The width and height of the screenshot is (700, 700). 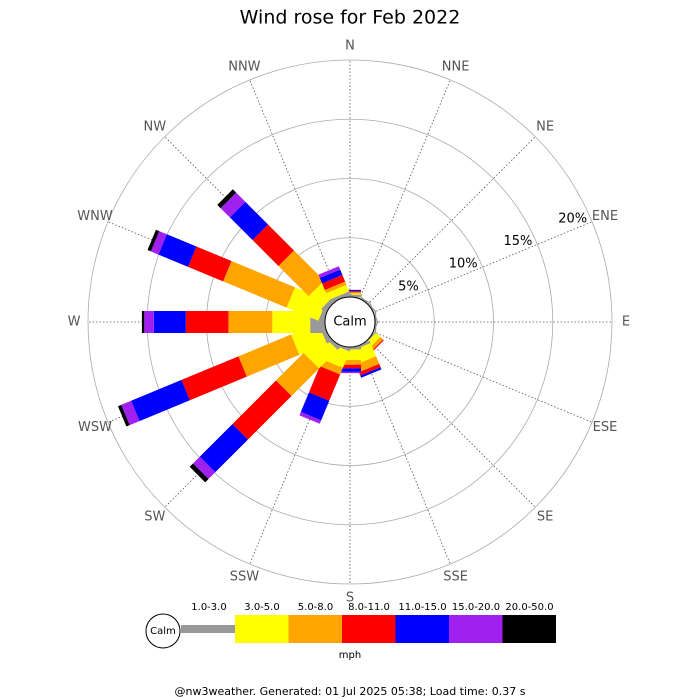 I want to click on chart-title: Wind rose for Feb 2022, so click(x=350, y=18).